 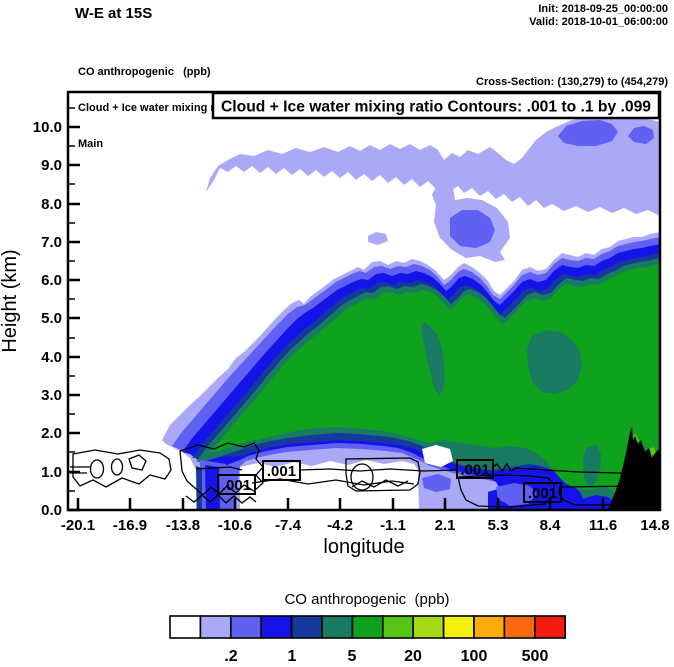 I want to click on cbar-label-2: 5, so click(x=352, y=656).